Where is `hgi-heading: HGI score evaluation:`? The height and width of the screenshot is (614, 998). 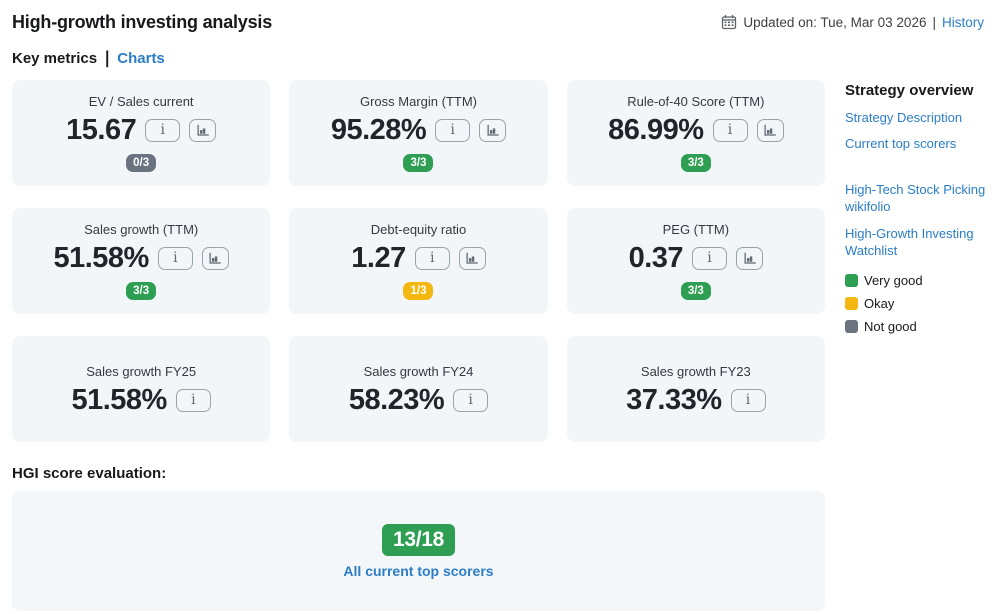
hgi-heading: HGI score evaluation: is located at coordinates (89, 473).